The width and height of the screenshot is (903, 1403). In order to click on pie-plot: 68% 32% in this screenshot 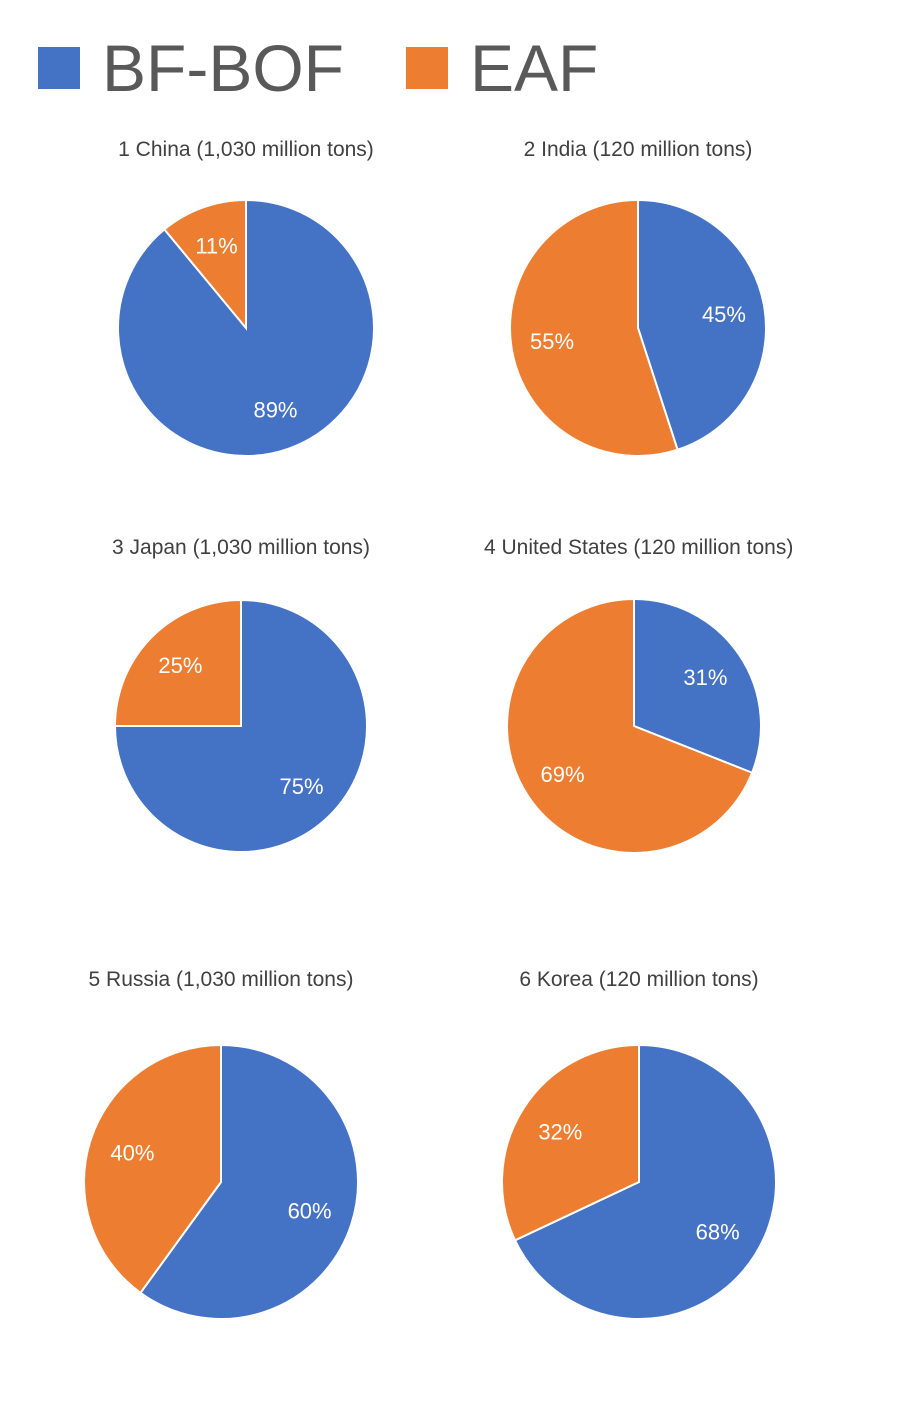, I will do `click(639, 1181)`.